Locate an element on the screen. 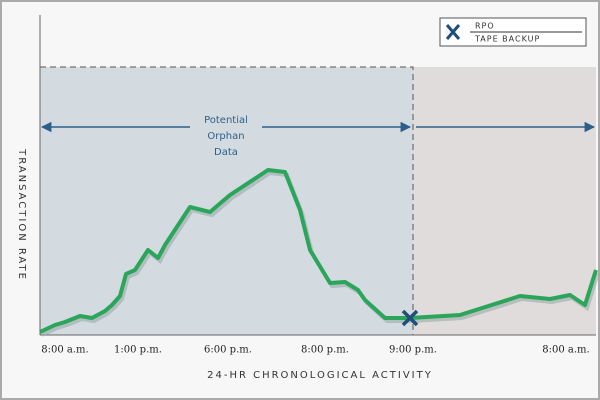 Image resolution: width=600 pixels, height=400 pixels. x-label: 1:00 p.m. is located at coordinates (138, 350).